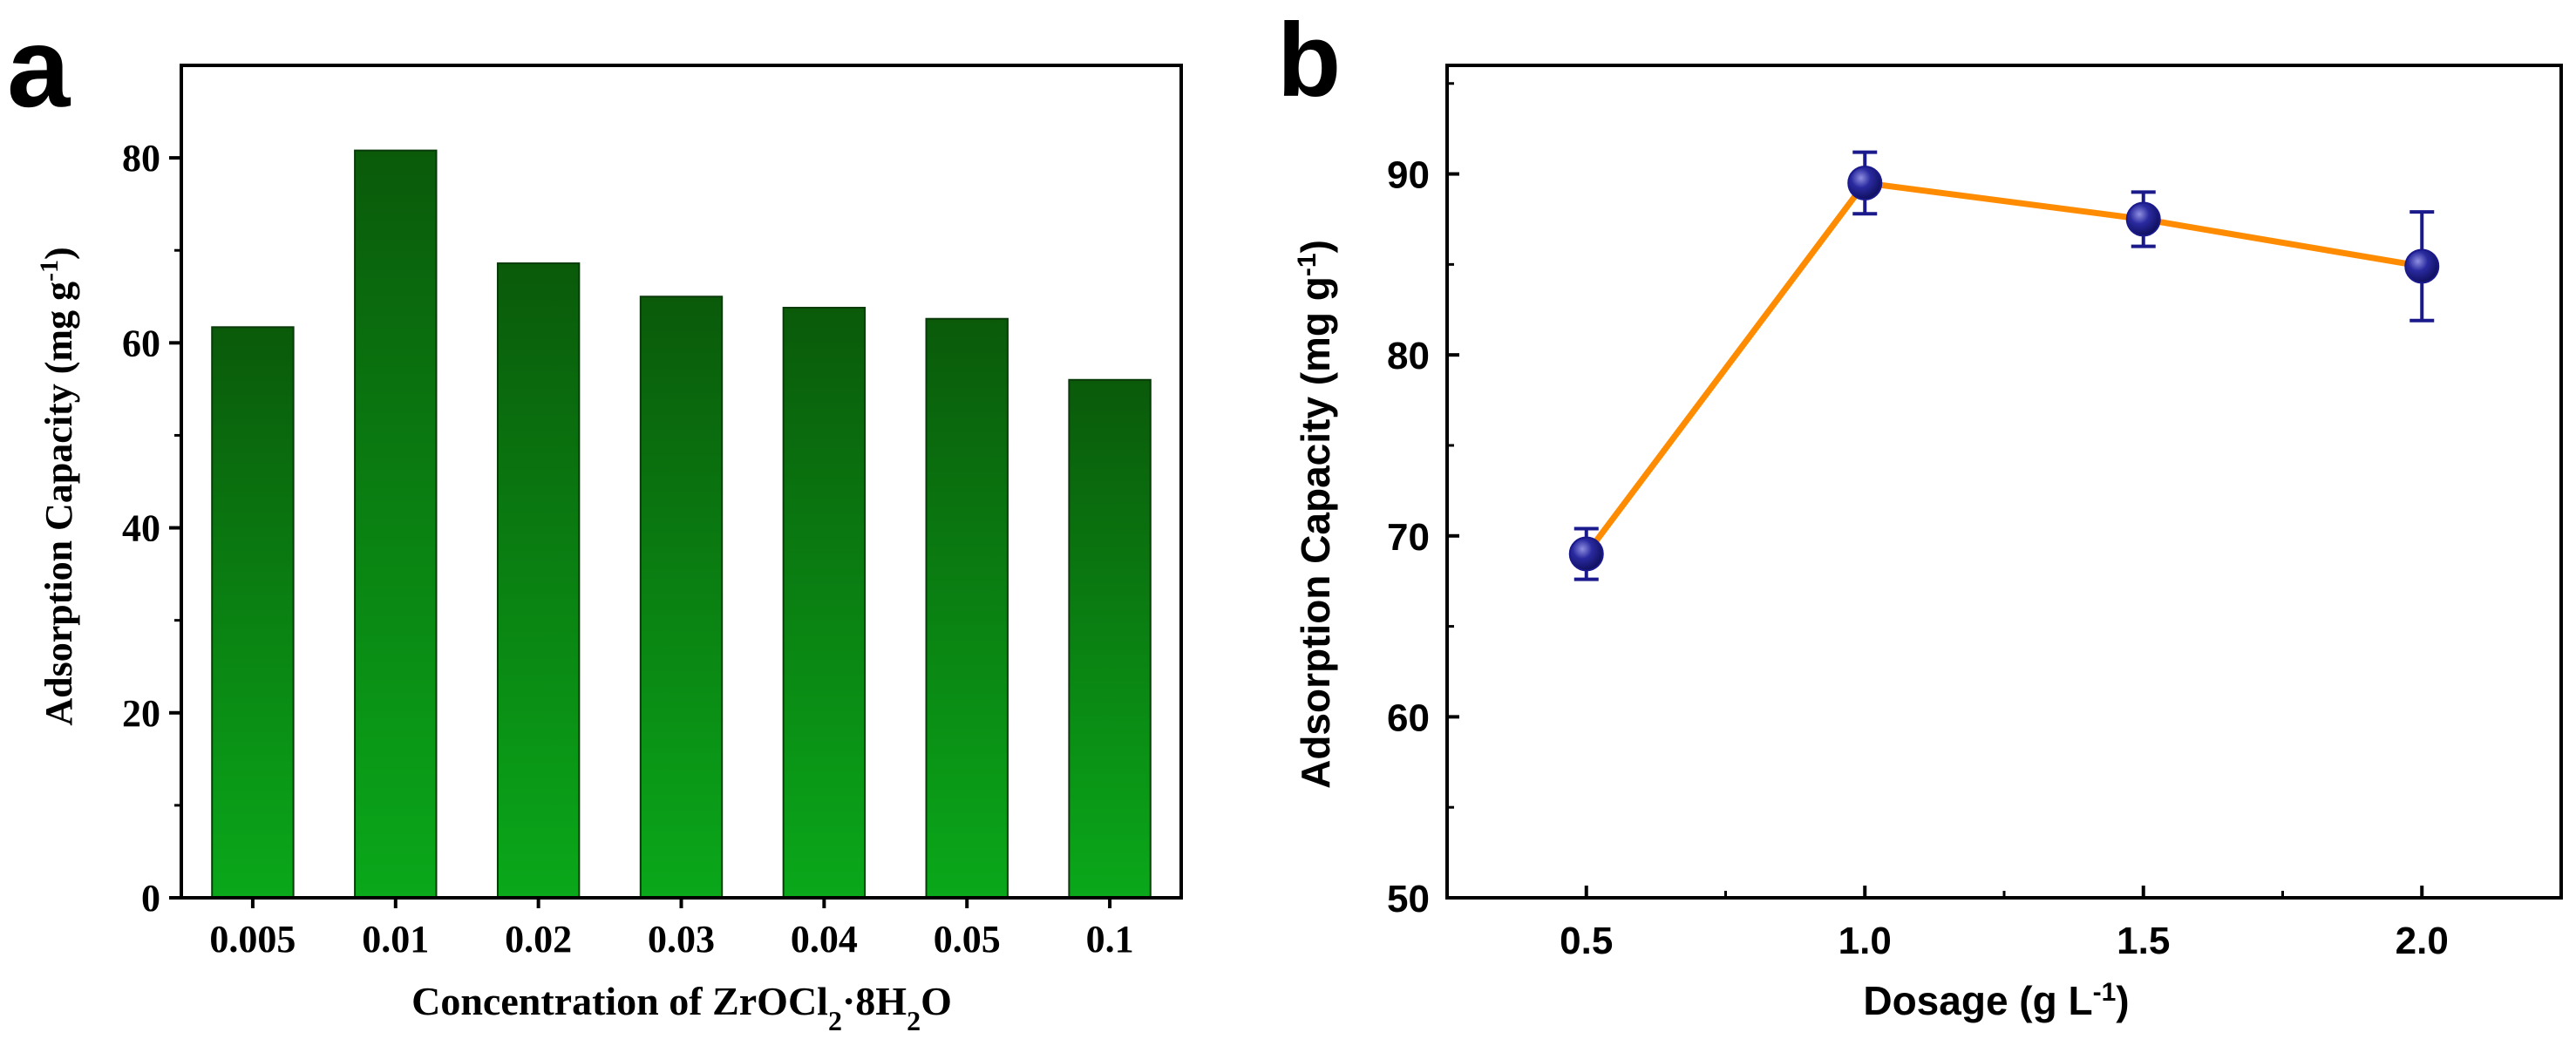 Image resolution: width=2576 pixels, height=1039 pixels. Describe the element at coordinates (825, 939) in the screenshot. I see `x-tick-label: 0.04` at that location.